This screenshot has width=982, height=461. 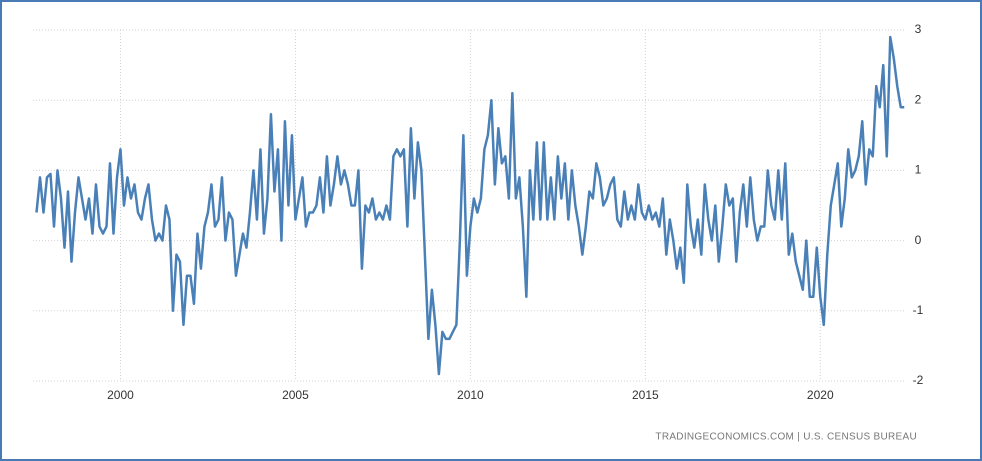 I want to click on y-tick-label: 3, so click(x=918, y=29).